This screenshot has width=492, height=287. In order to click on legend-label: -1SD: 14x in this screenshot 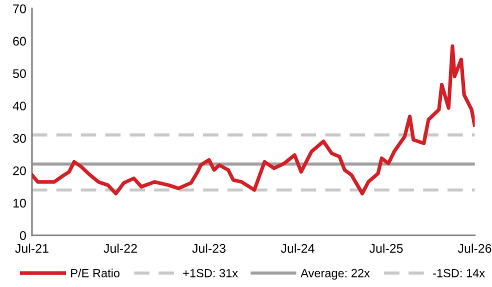, I will do `click(459, 273)`.